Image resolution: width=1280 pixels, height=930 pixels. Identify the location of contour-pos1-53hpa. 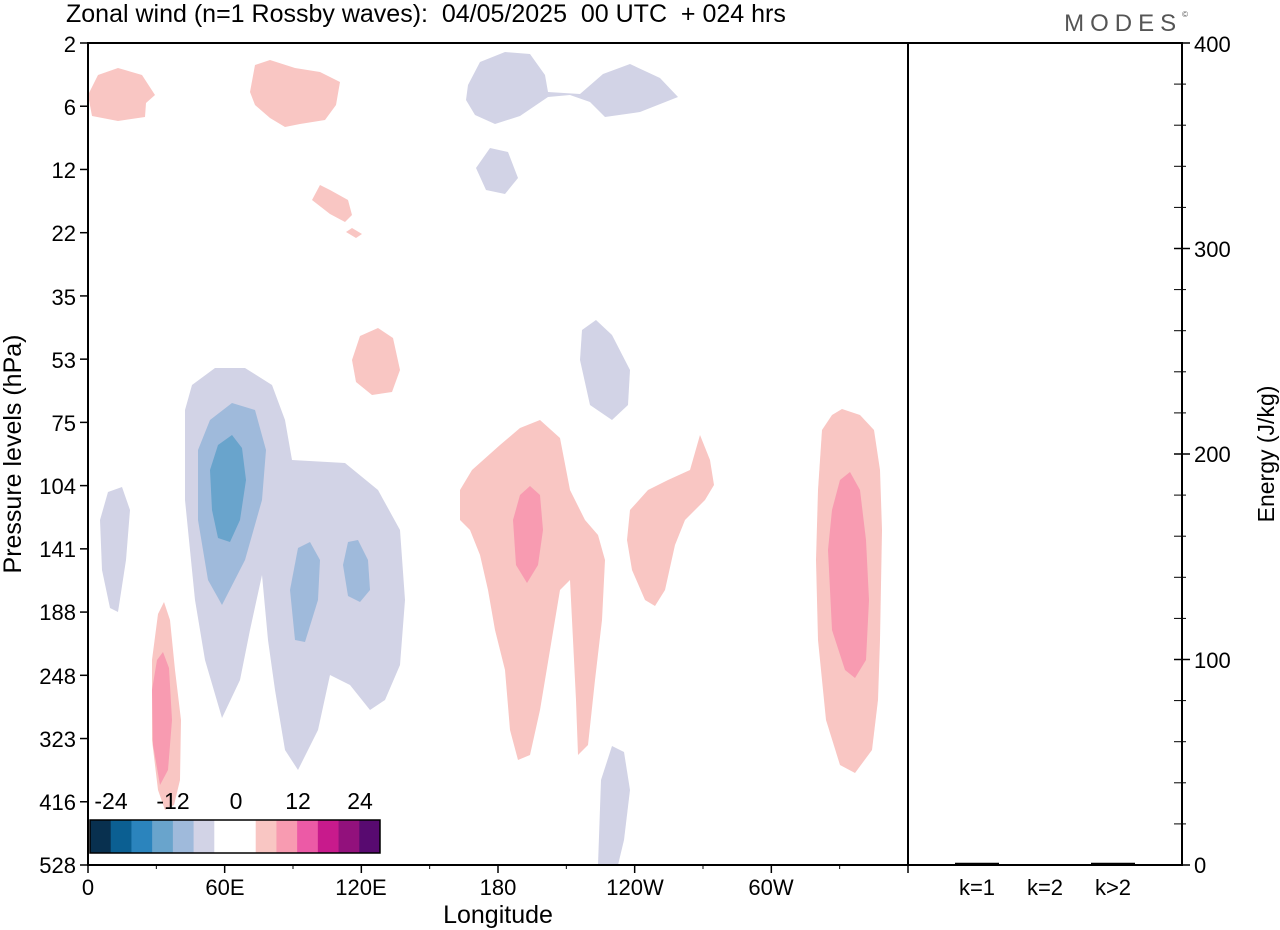
(376, 361).